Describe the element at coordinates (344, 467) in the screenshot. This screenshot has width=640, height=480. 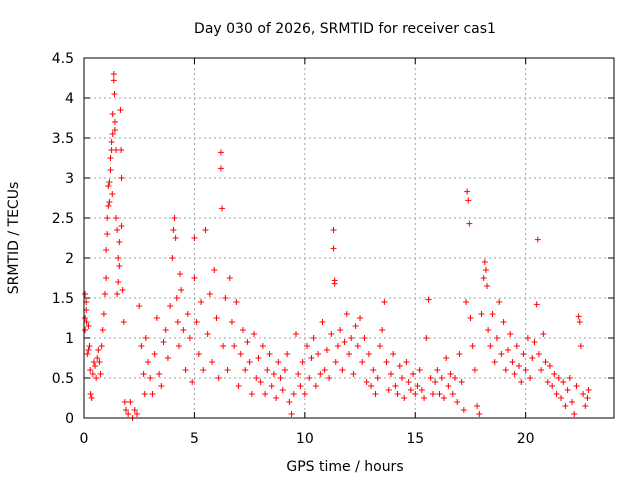
I see `x-axis-label: GPS time / hours` at that location.